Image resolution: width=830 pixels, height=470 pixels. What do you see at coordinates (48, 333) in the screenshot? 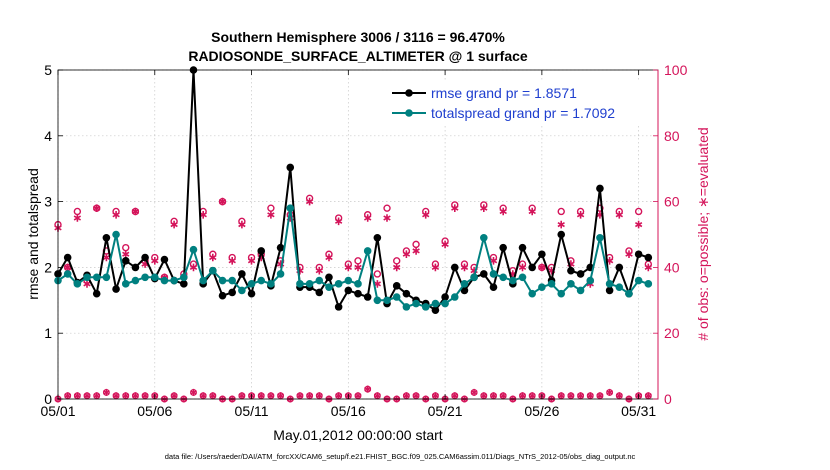
I see `y-left-tick-label: 1` at bounding box center [48, 333].